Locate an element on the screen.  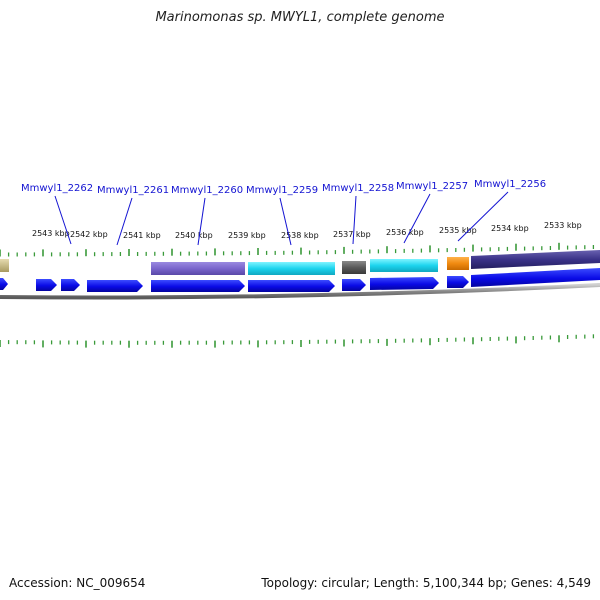
feature-block-purple is located at coordinates (198, 268).